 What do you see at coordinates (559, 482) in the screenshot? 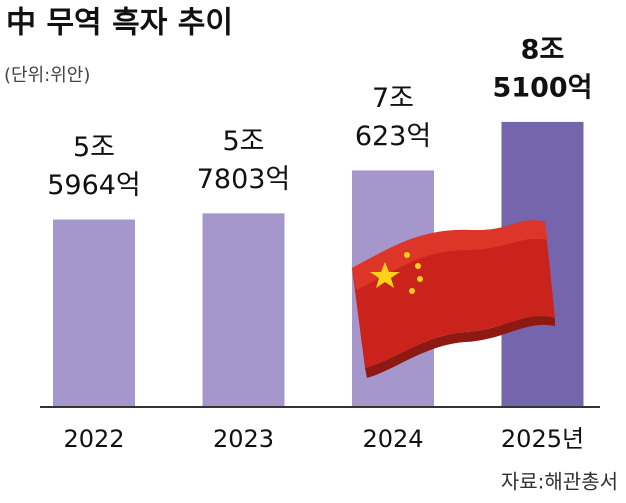
I see `source-note: 자료:해관총서` at bounding box center [559, 482].